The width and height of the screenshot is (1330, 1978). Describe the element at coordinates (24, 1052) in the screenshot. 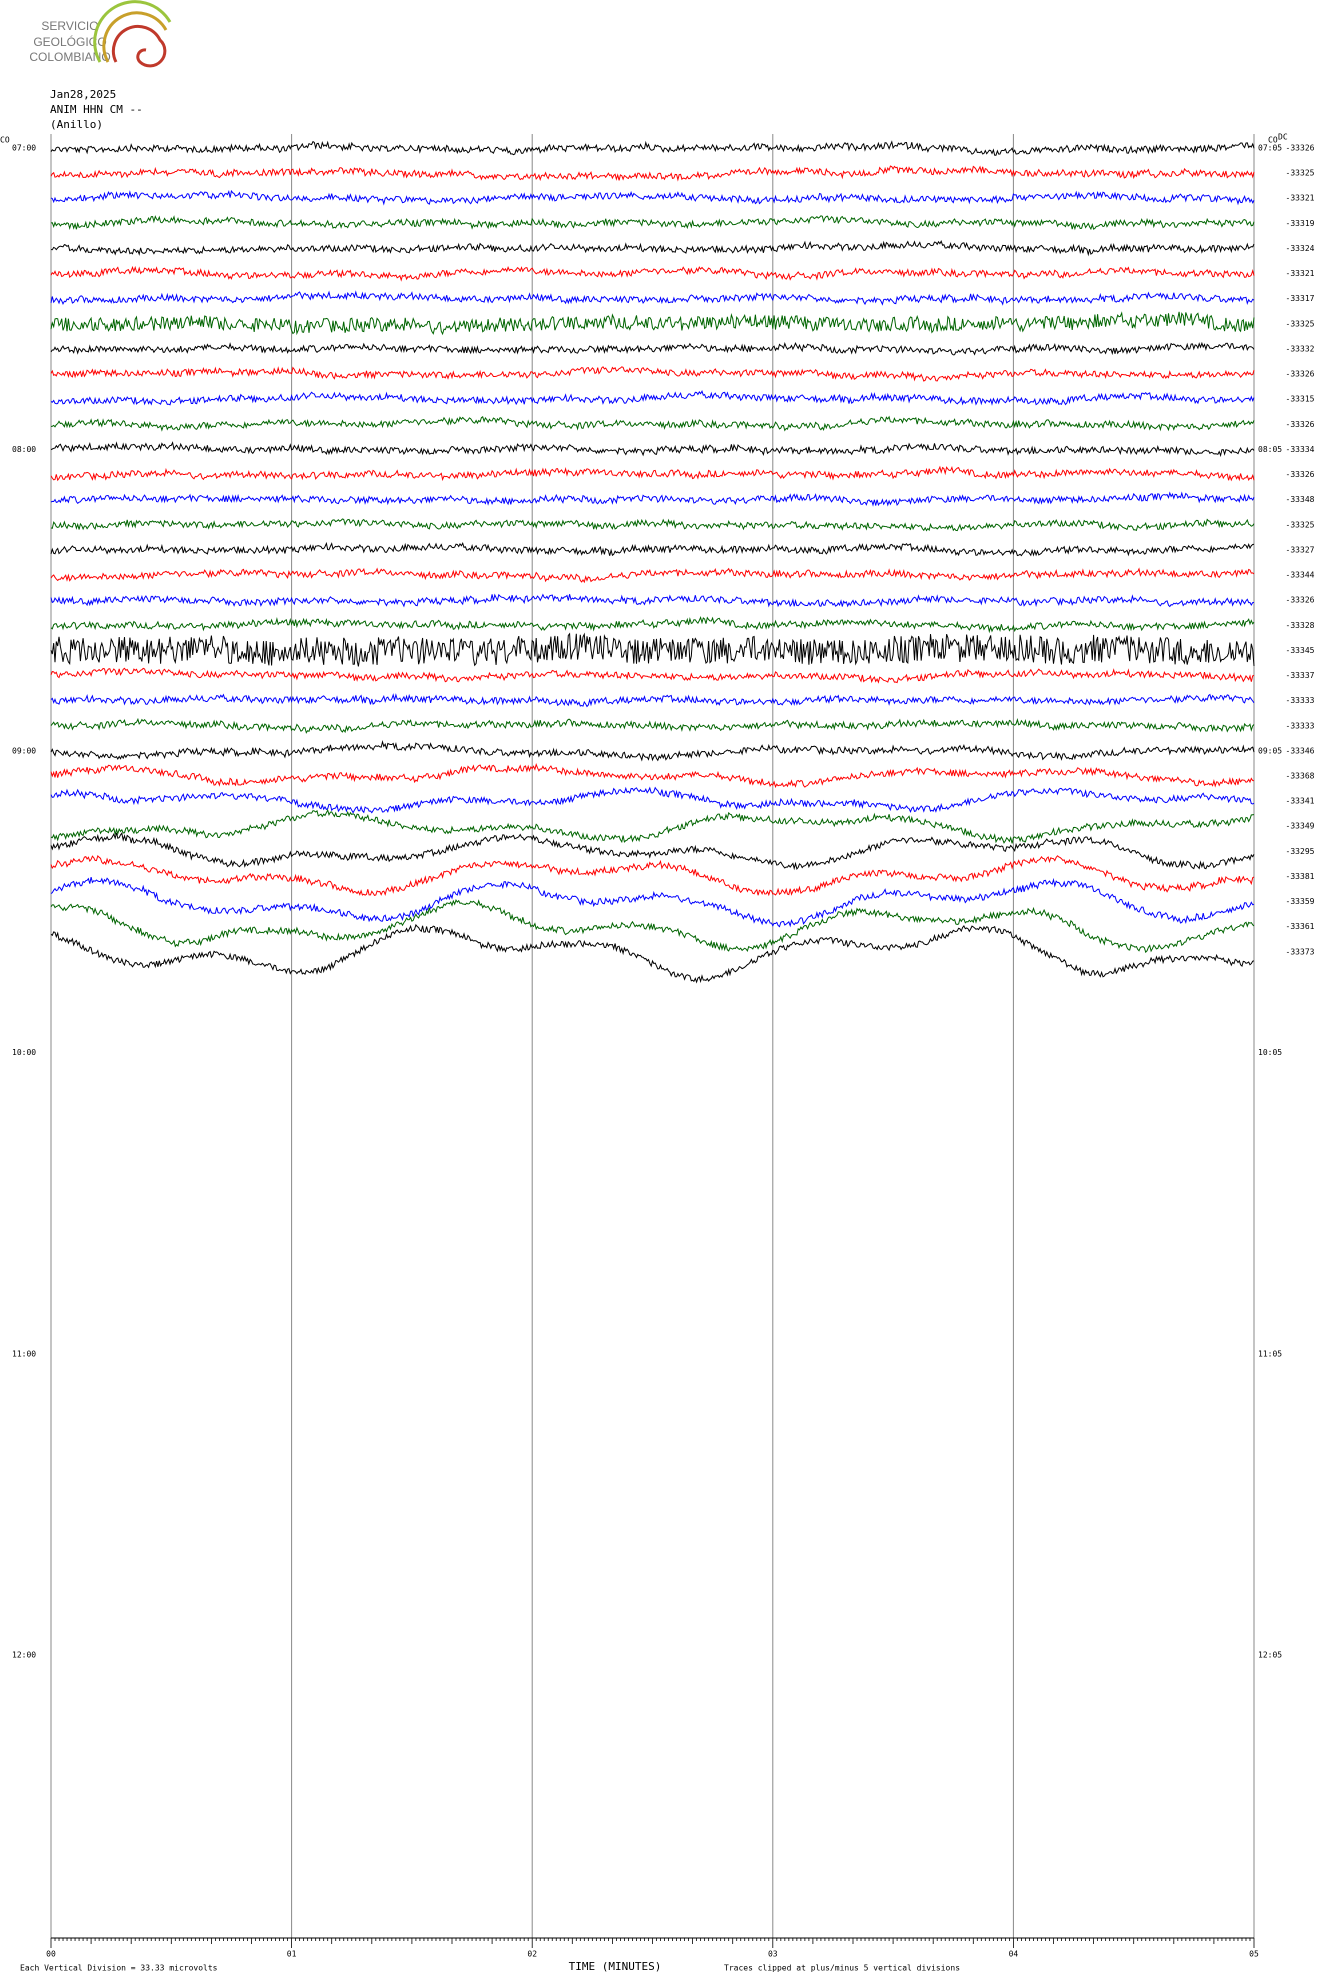

I see `time-label-left: 10:00` at that location.